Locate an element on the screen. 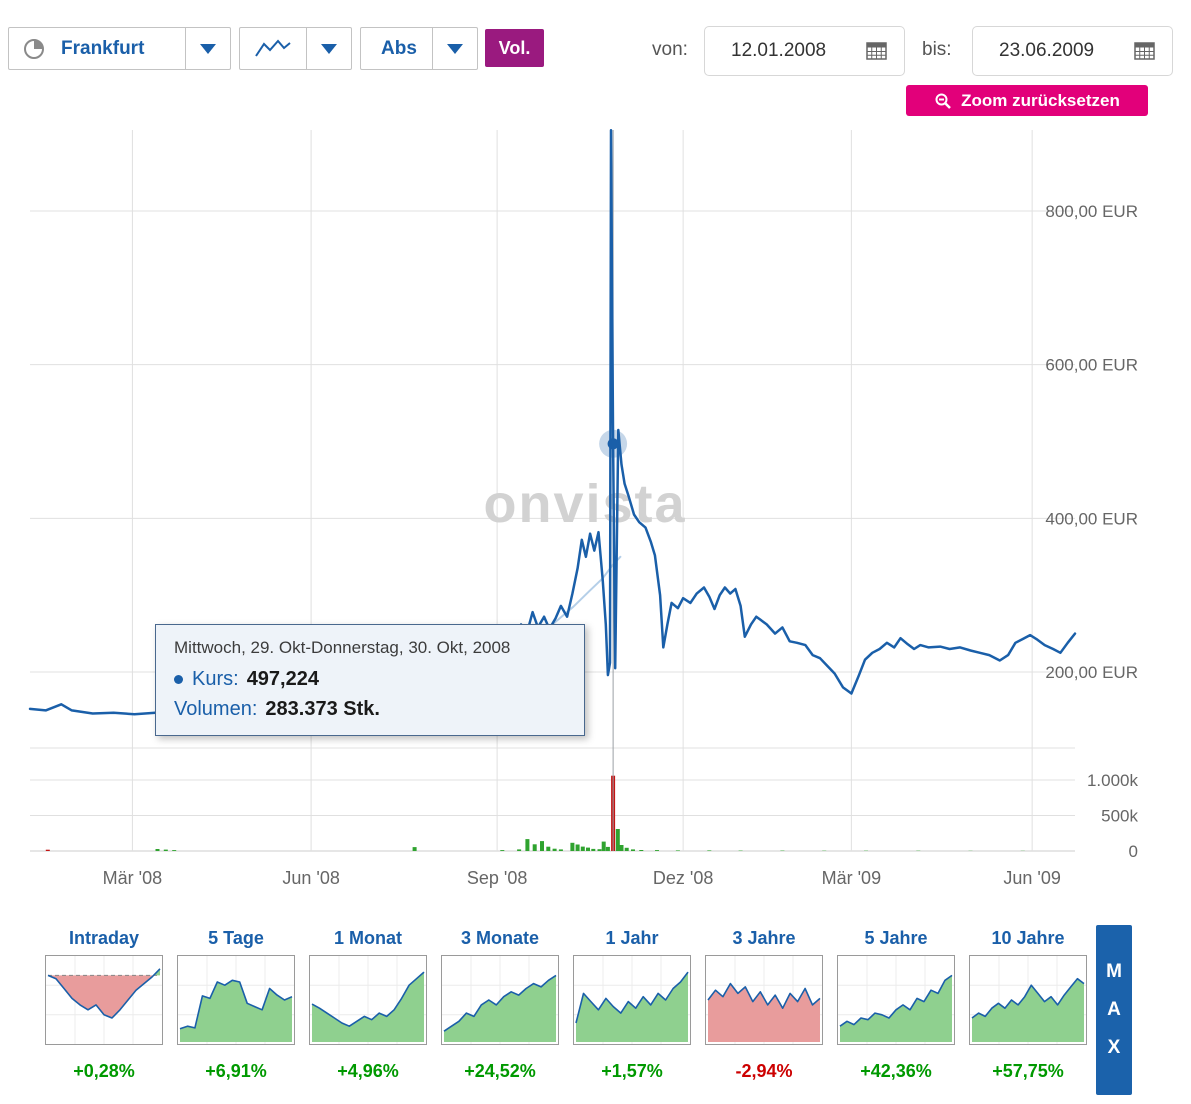 Image resolution: width=1191 pixels, height=1104 pixels. chevron-down-icon is located at coordinates (455, 48).